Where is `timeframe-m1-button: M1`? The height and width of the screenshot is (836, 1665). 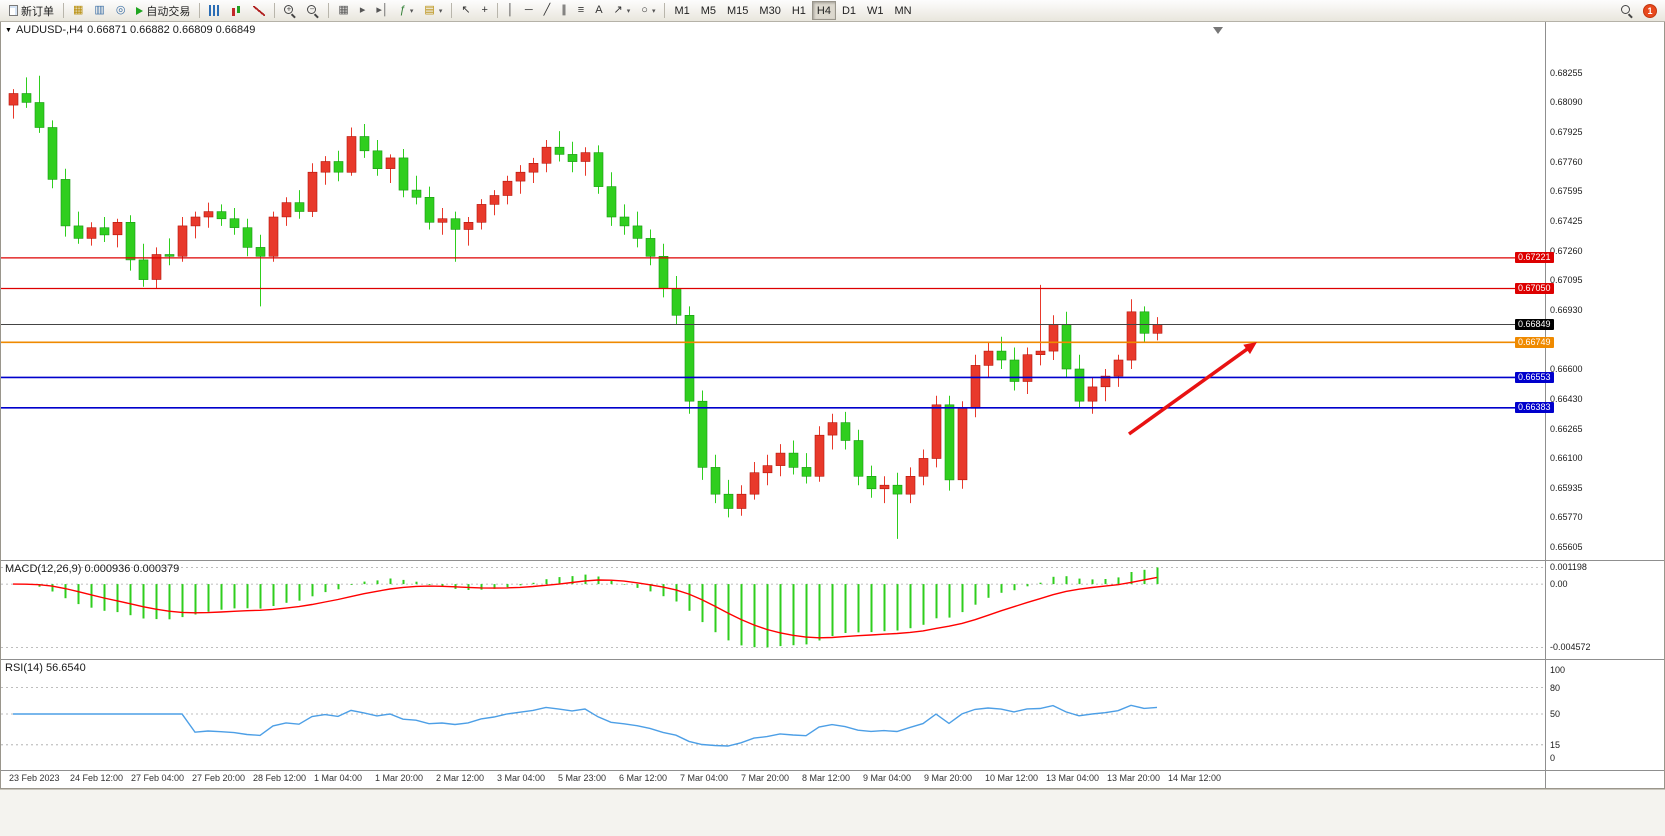
timeframe-m1-button: M1 is located at coordinates (681, 10).